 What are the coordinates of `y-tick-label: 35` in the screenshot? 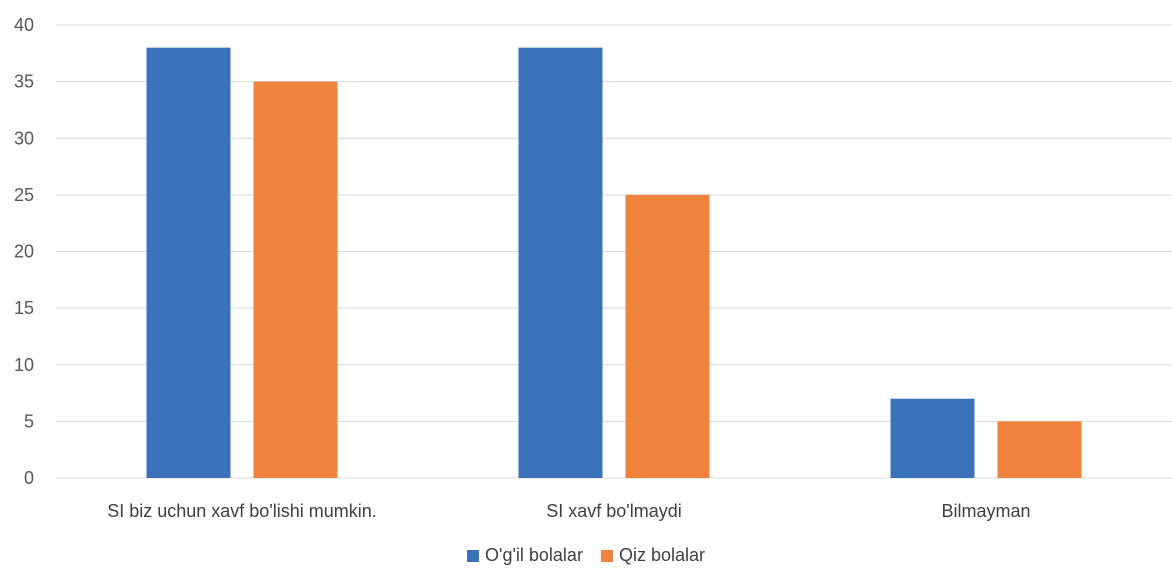 It's located at (24, 82).